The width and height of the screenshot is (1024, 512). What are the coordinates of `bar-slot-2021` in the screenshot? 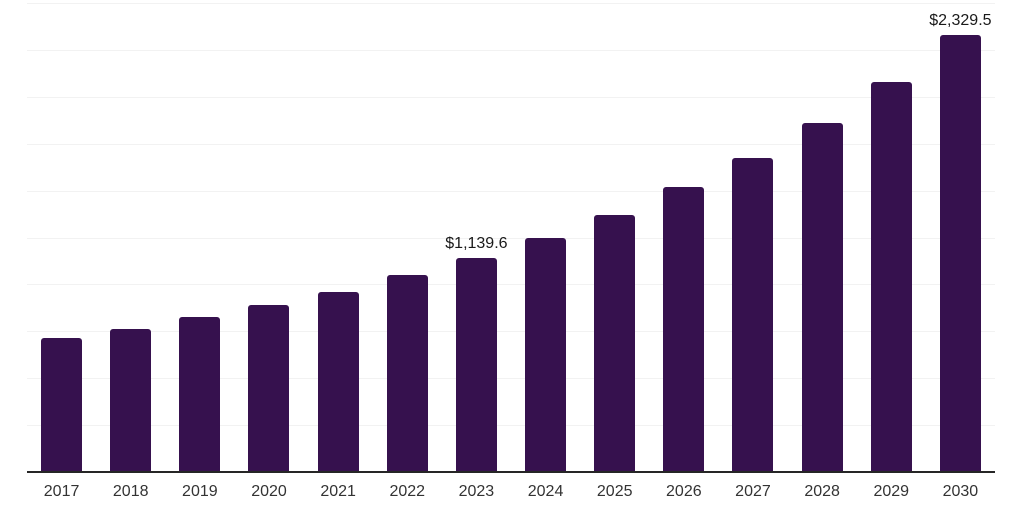 It's located at (338, 237).